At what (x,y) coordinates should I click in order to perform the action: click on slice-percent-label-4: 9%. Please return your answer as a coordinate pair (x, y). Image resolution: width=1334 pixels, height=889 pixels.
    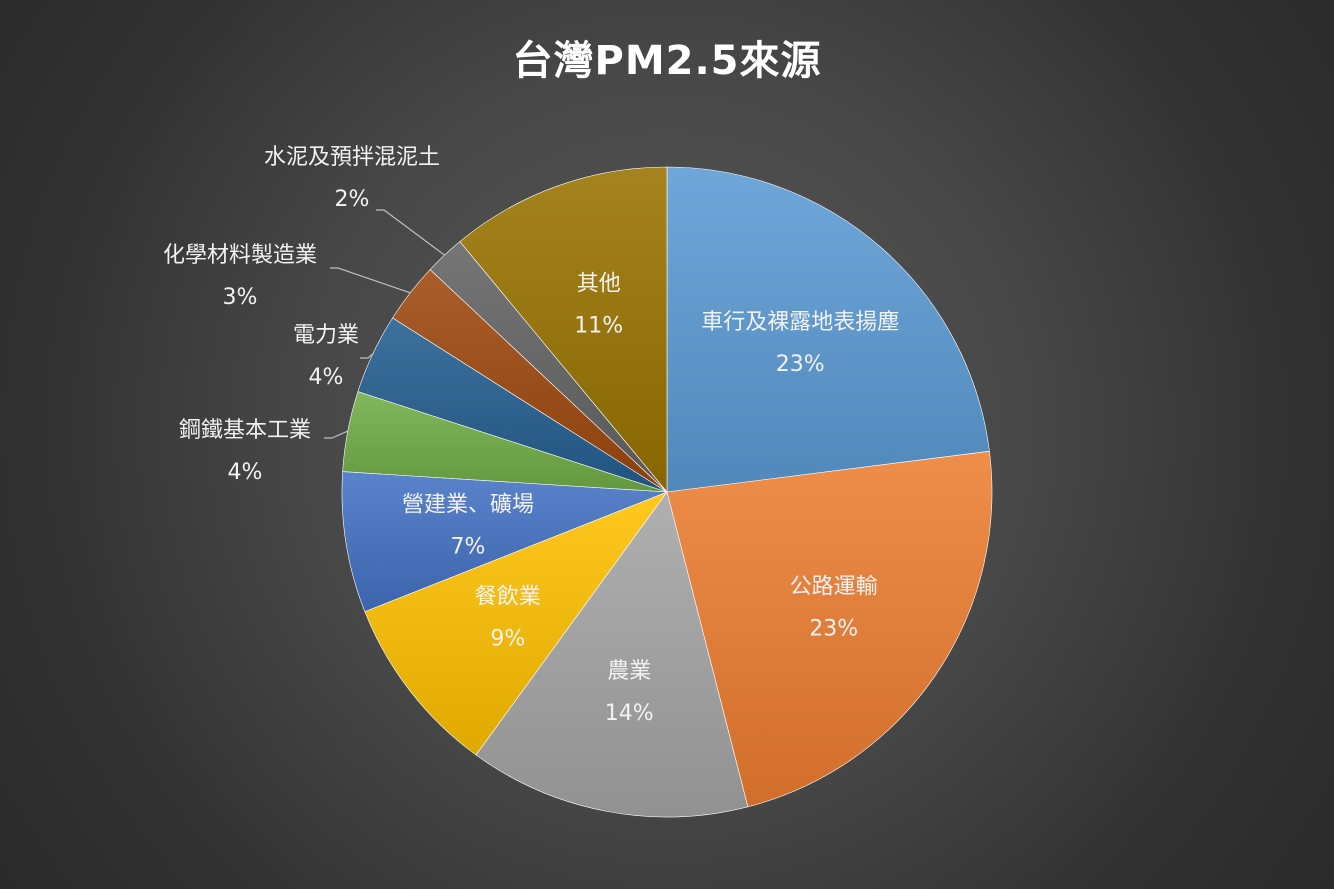
    Looking at the image, I should click on (507, 639).